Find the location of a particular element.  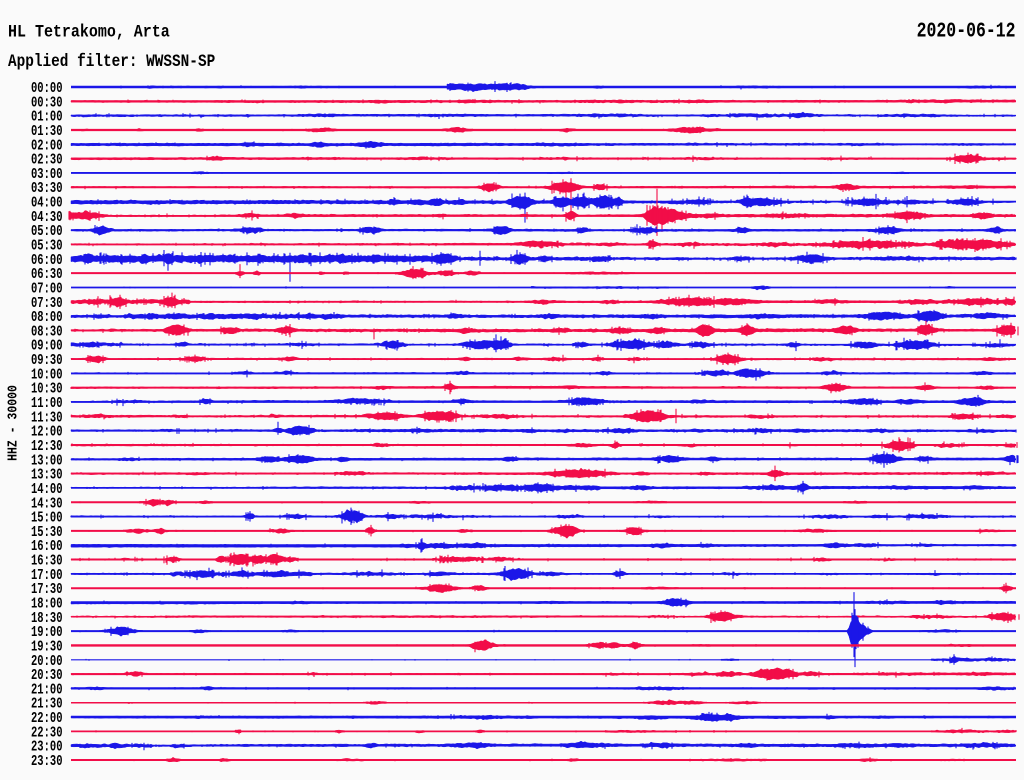

svg-text: 23:30 is located at coordinates (47, 760).